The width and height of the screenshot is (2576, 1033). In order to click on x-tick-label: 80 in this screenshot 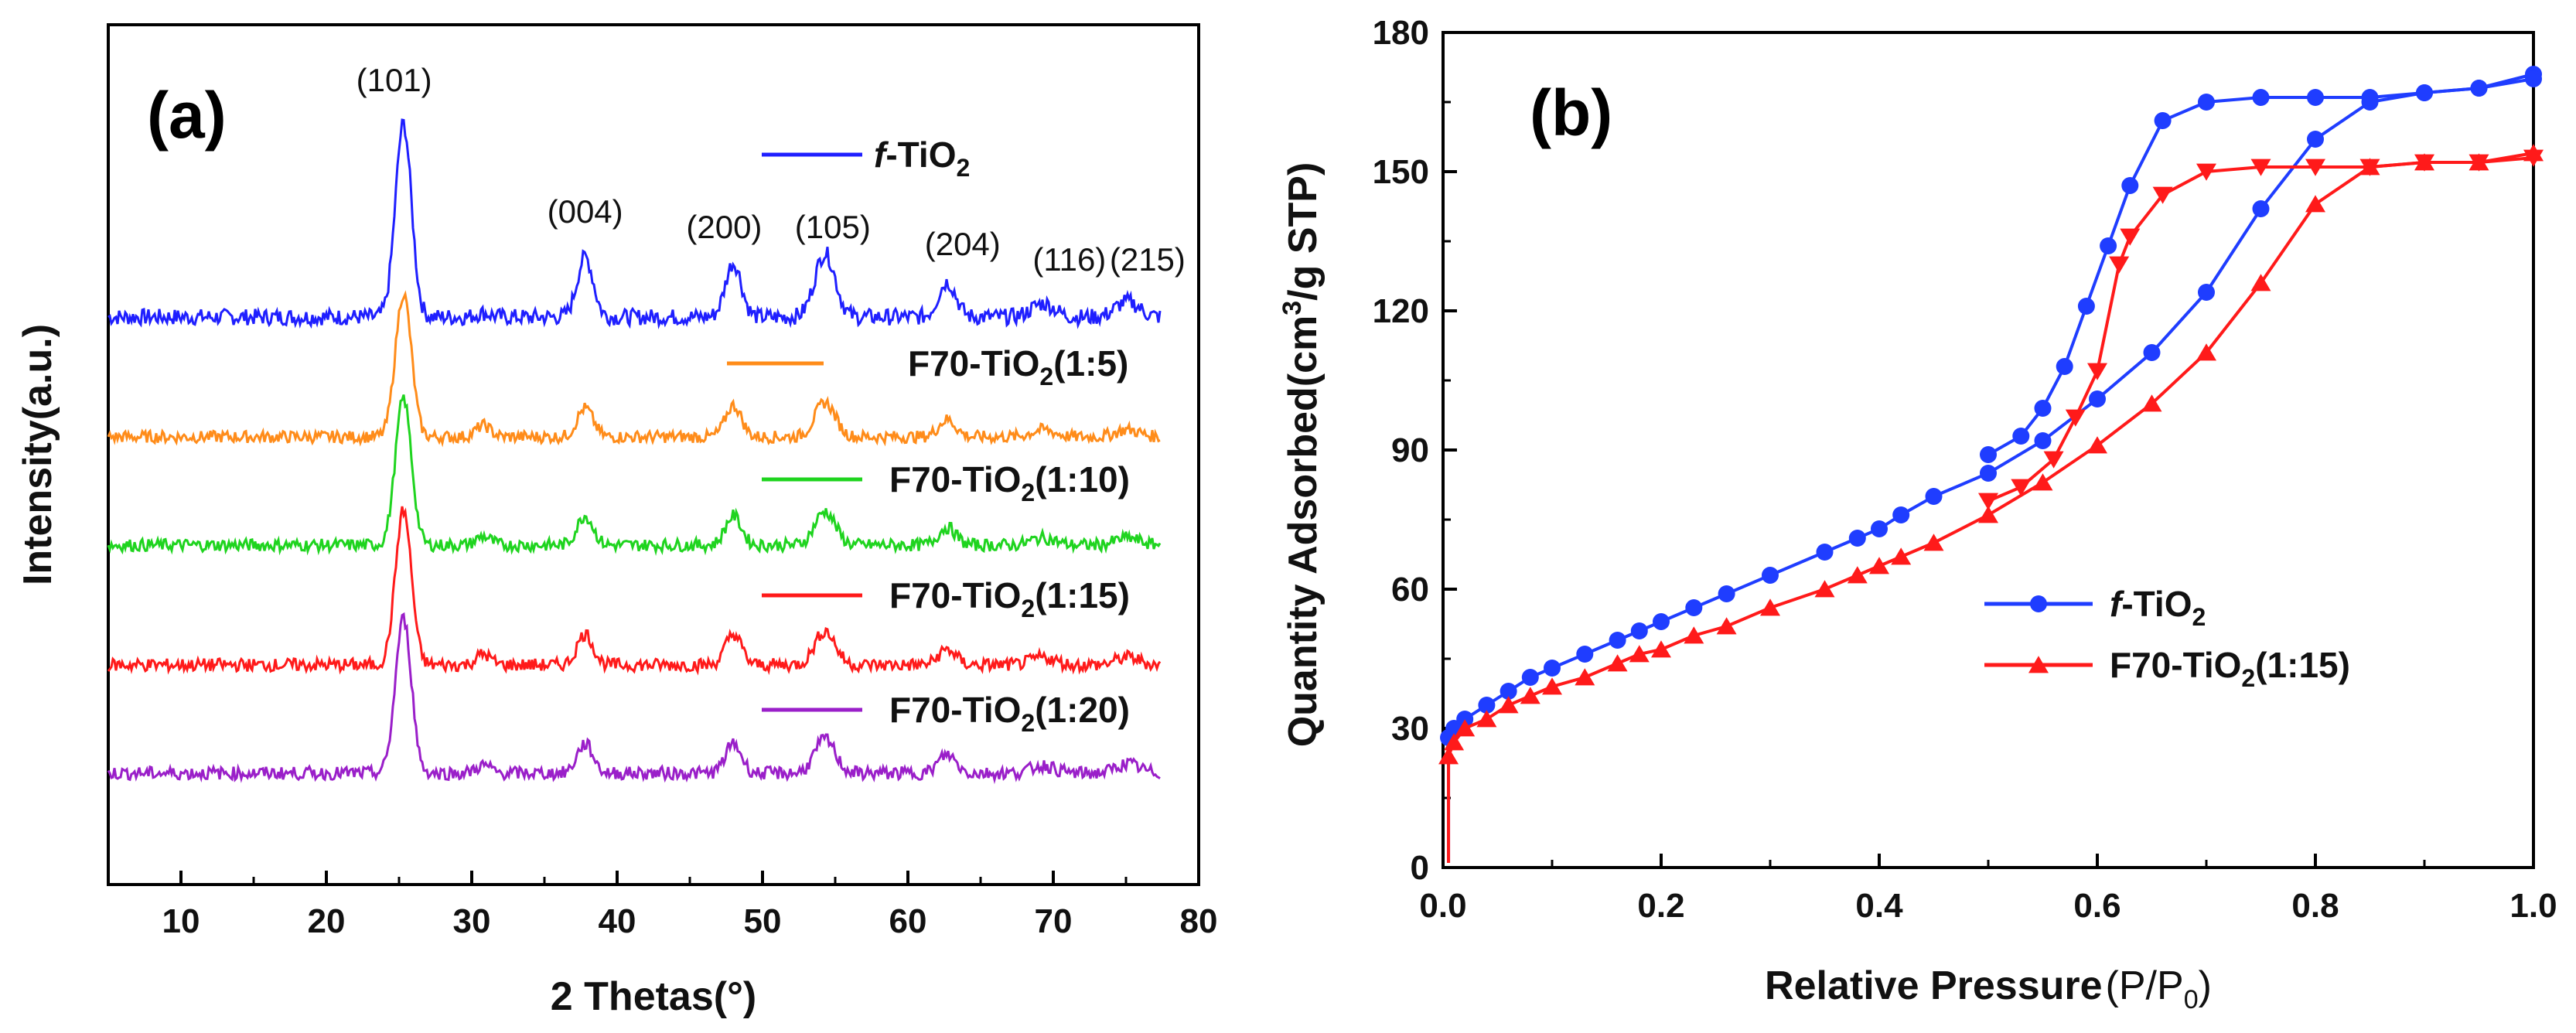, I will do `click(1199, 921)`.